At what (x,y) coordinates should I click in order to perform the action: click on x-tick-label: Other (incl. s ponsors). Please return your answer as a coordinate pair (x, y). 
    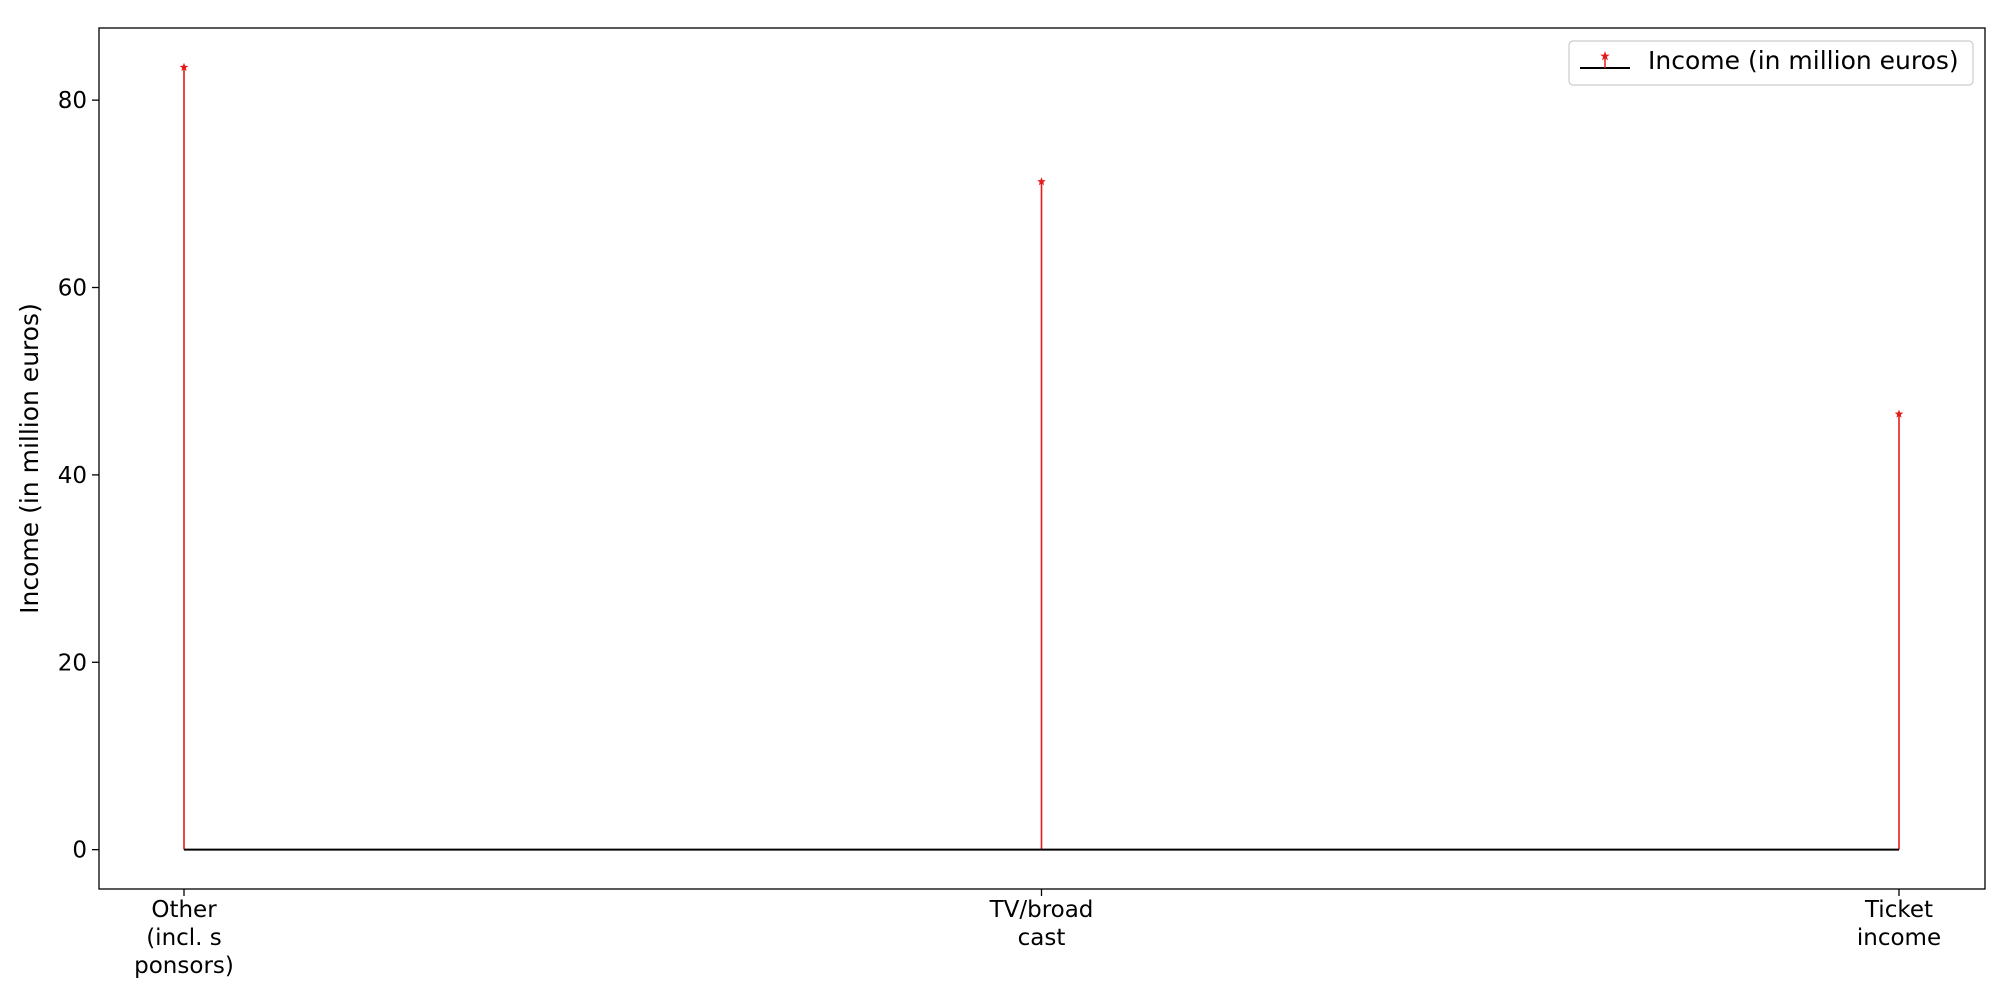
    Looking at the image, I should click on (184, 938).